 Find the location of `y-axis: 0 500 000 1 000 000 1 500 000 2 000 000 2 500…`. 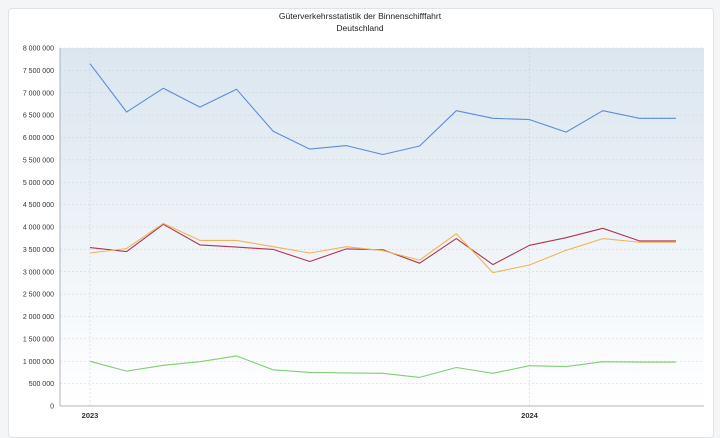

y-axis: 0 500 000 1 000 000 1 500 000 2 000 000 2 500… is located at coordinates (42, 228).